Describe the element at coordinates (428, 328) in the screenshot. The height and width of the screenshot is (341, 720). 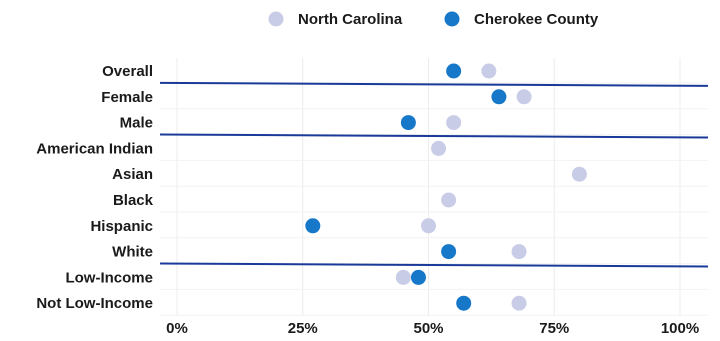
I see `x-tick-label-2: 50%` at that location.